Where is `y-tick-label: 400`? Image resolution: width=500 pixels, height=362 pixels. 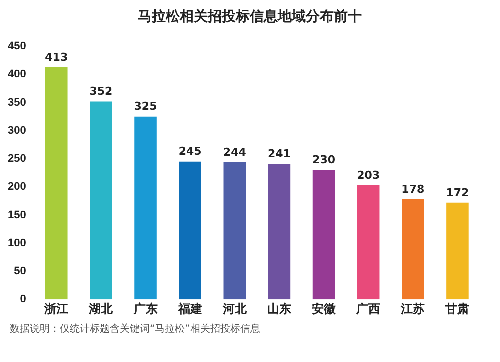 y-tick-label: 400 is located at coordinates (17, 74).